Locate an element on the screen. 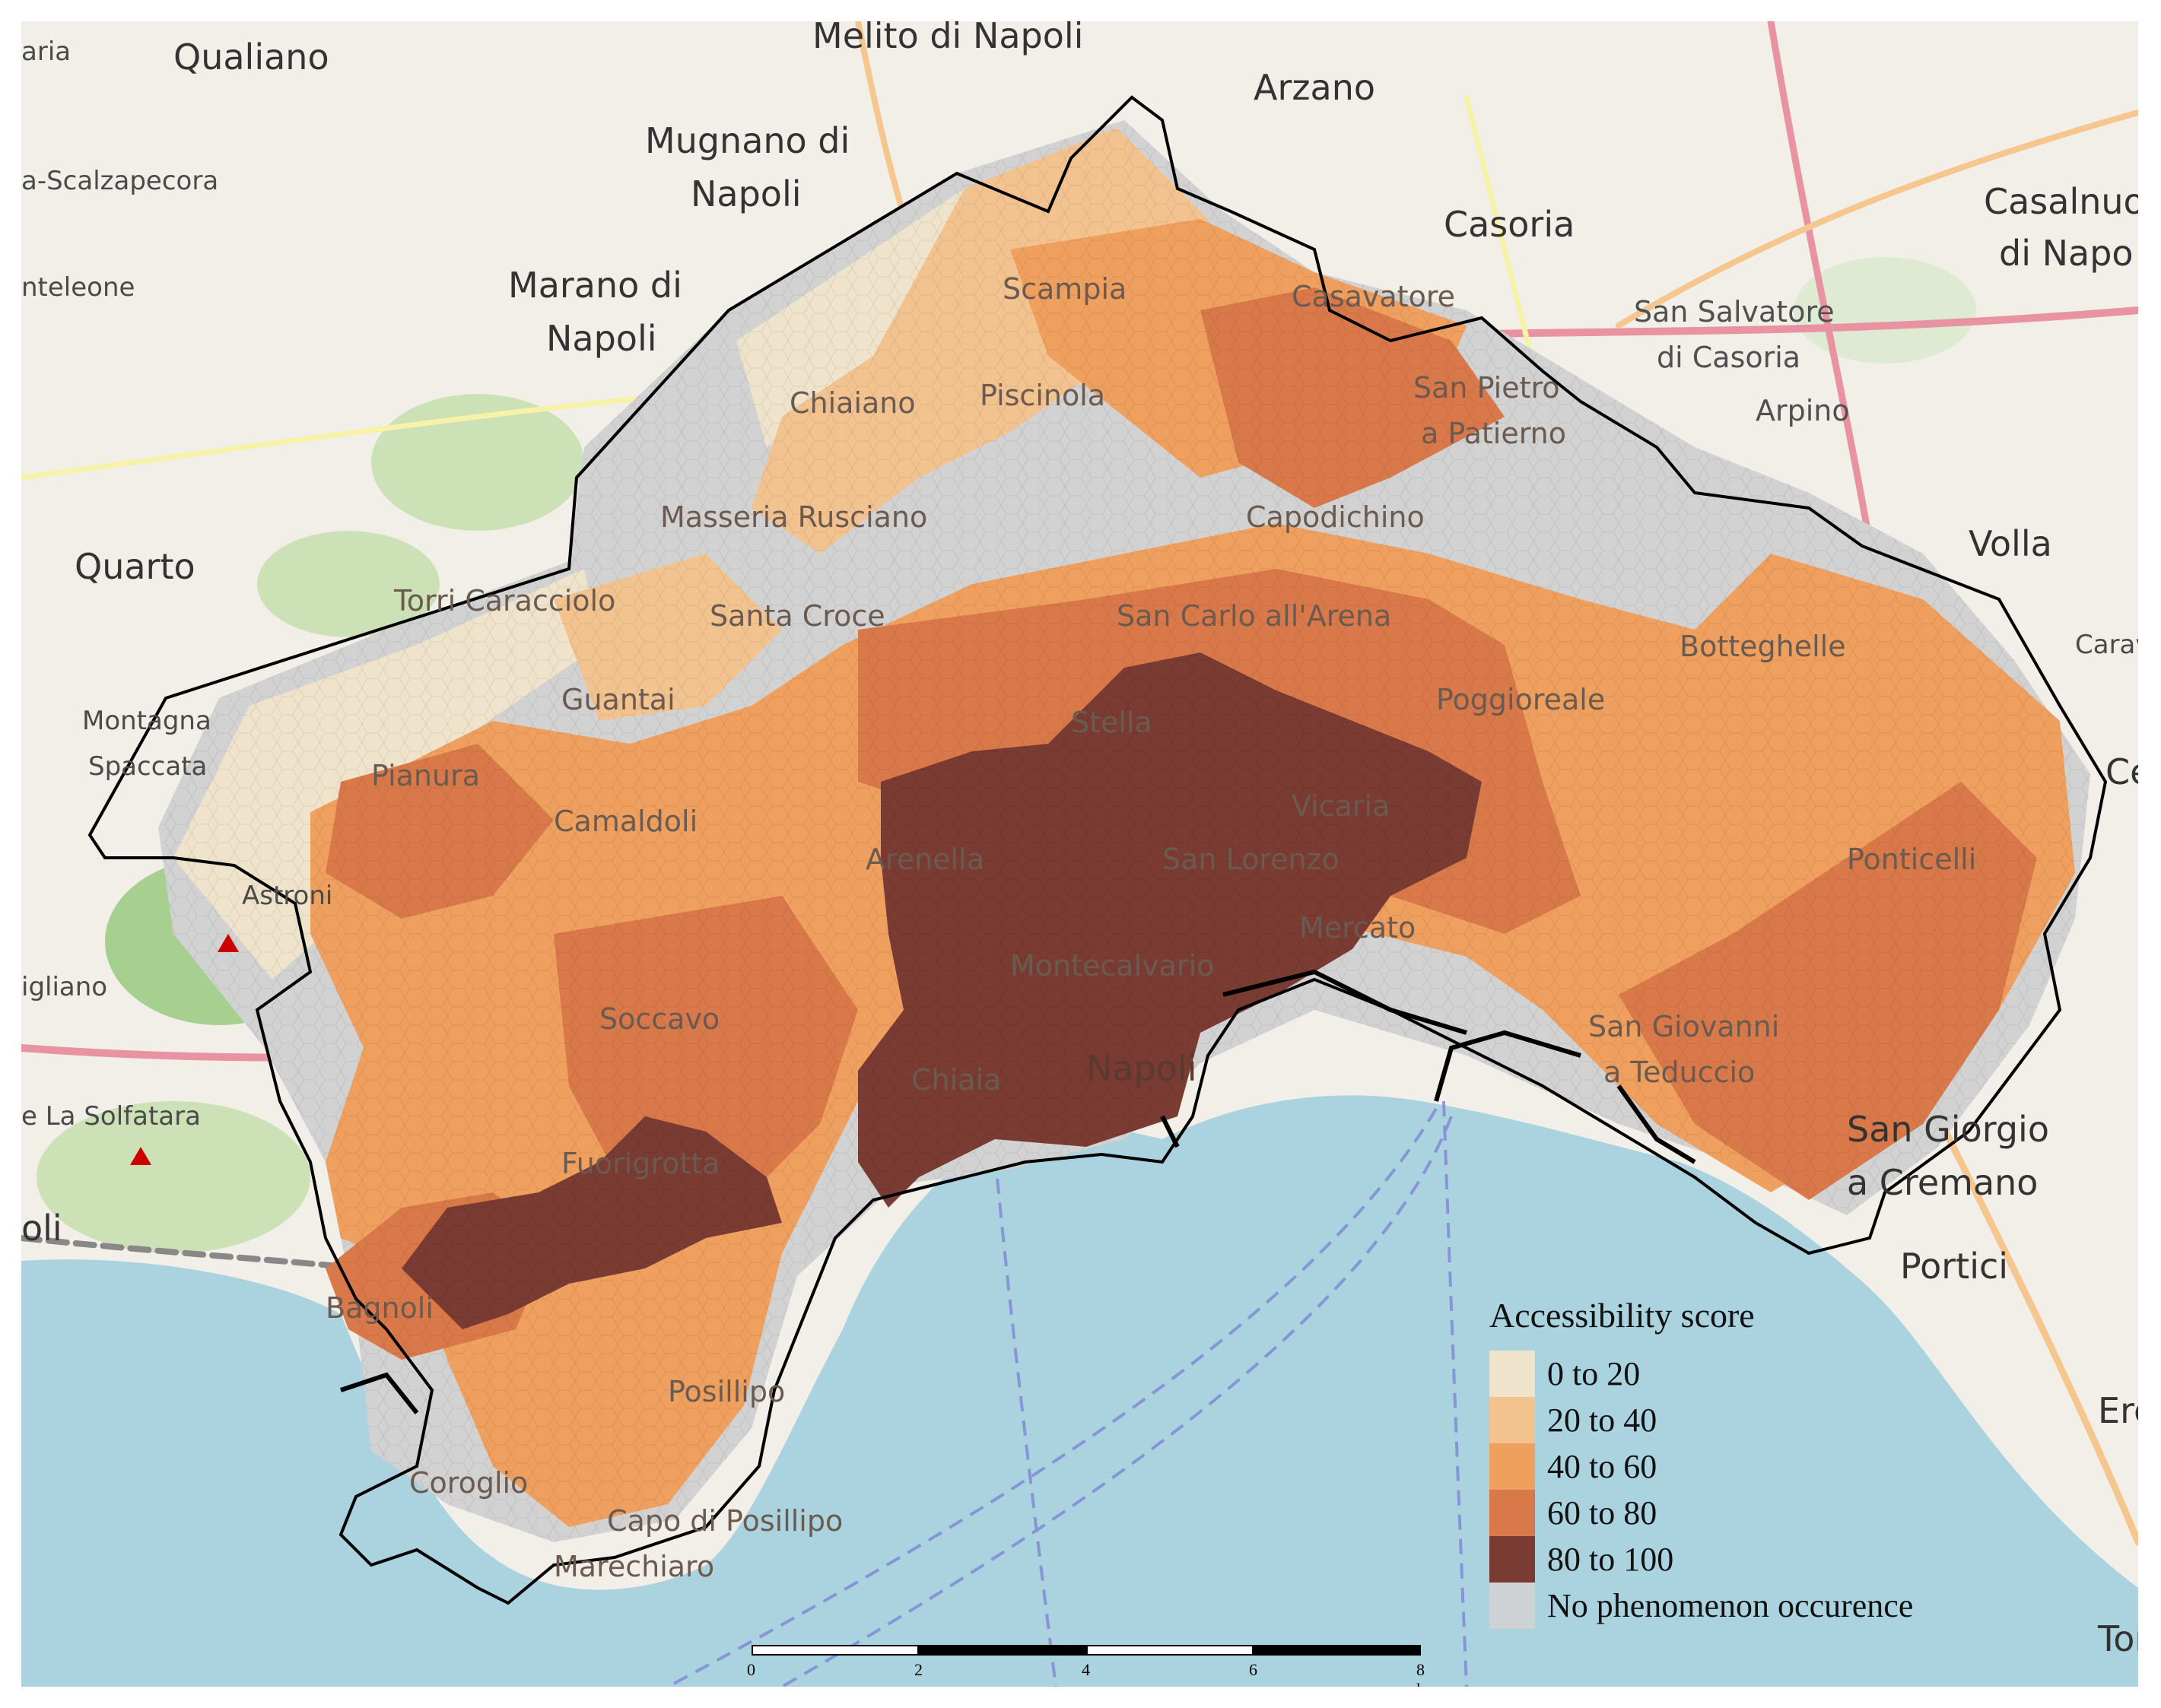 The height and width of the screenshot is (1708, 2161). place-label-astroni: Astroni is located at coordinates (287, 896).